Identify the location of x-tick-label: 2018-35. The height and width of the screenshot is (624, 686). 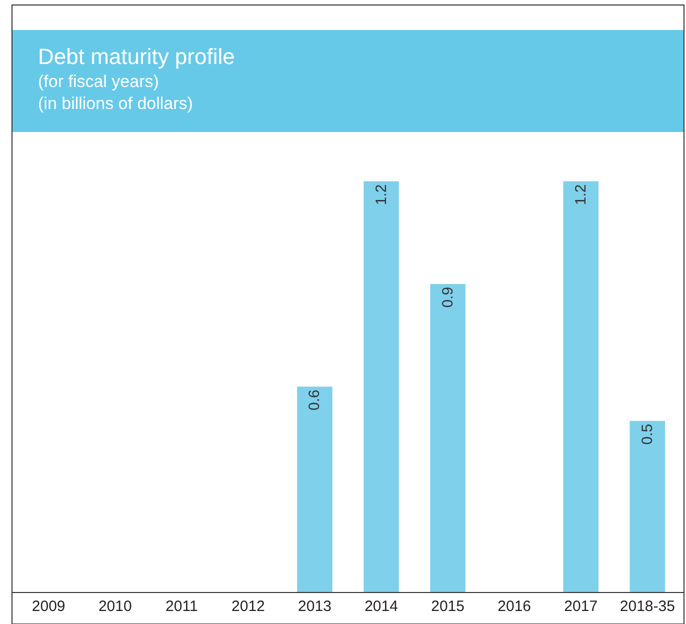
(647, 606).